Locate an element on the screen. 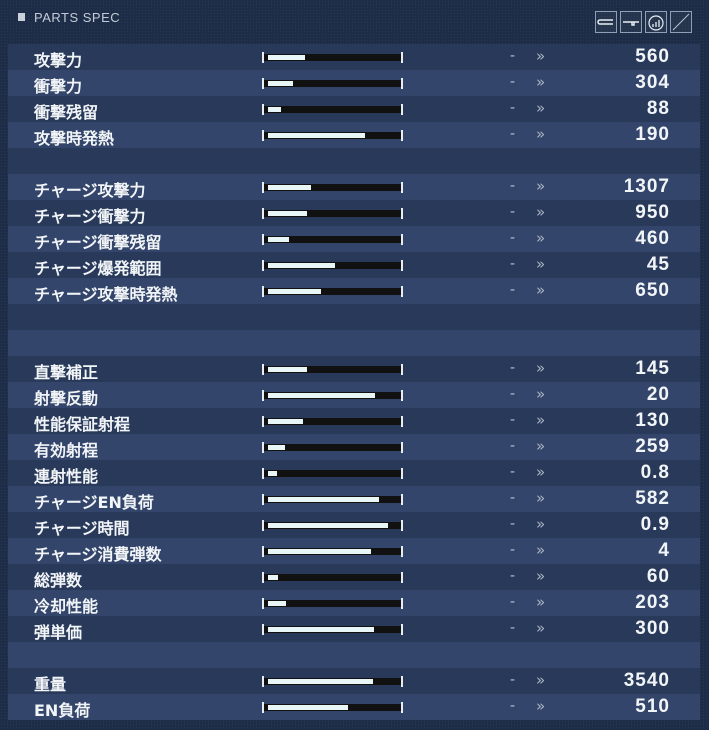 This screenshot has width=709, height=730. spec-value: 304 is located at coordinates (652, 82).